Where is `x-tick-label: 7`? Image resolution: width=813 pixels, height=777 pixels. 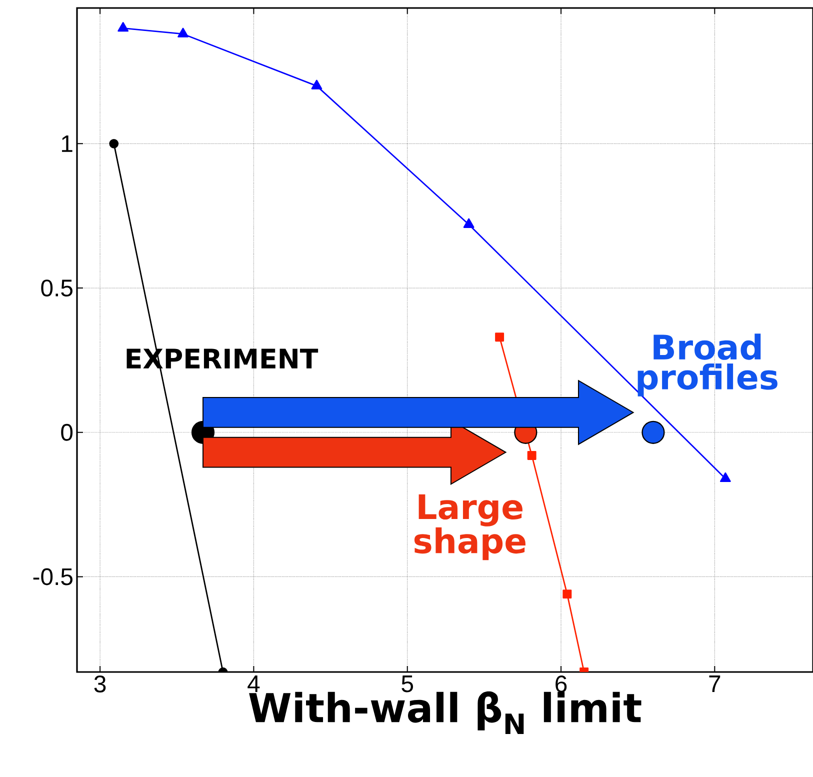 x-tick-label: 7 is located at coordinates (714, 684).